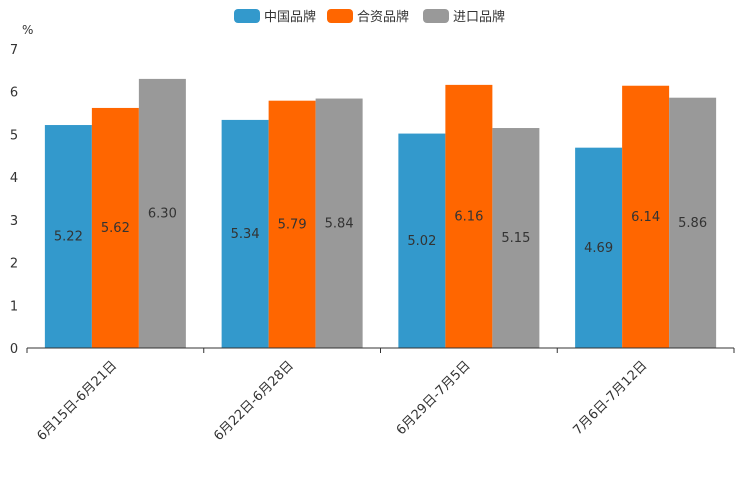 The image size is (744, 496). Describe the element at coordinates (77, 401) in the screenshot. I see `x-tick-label: 6月15日-6月21日` at that location.